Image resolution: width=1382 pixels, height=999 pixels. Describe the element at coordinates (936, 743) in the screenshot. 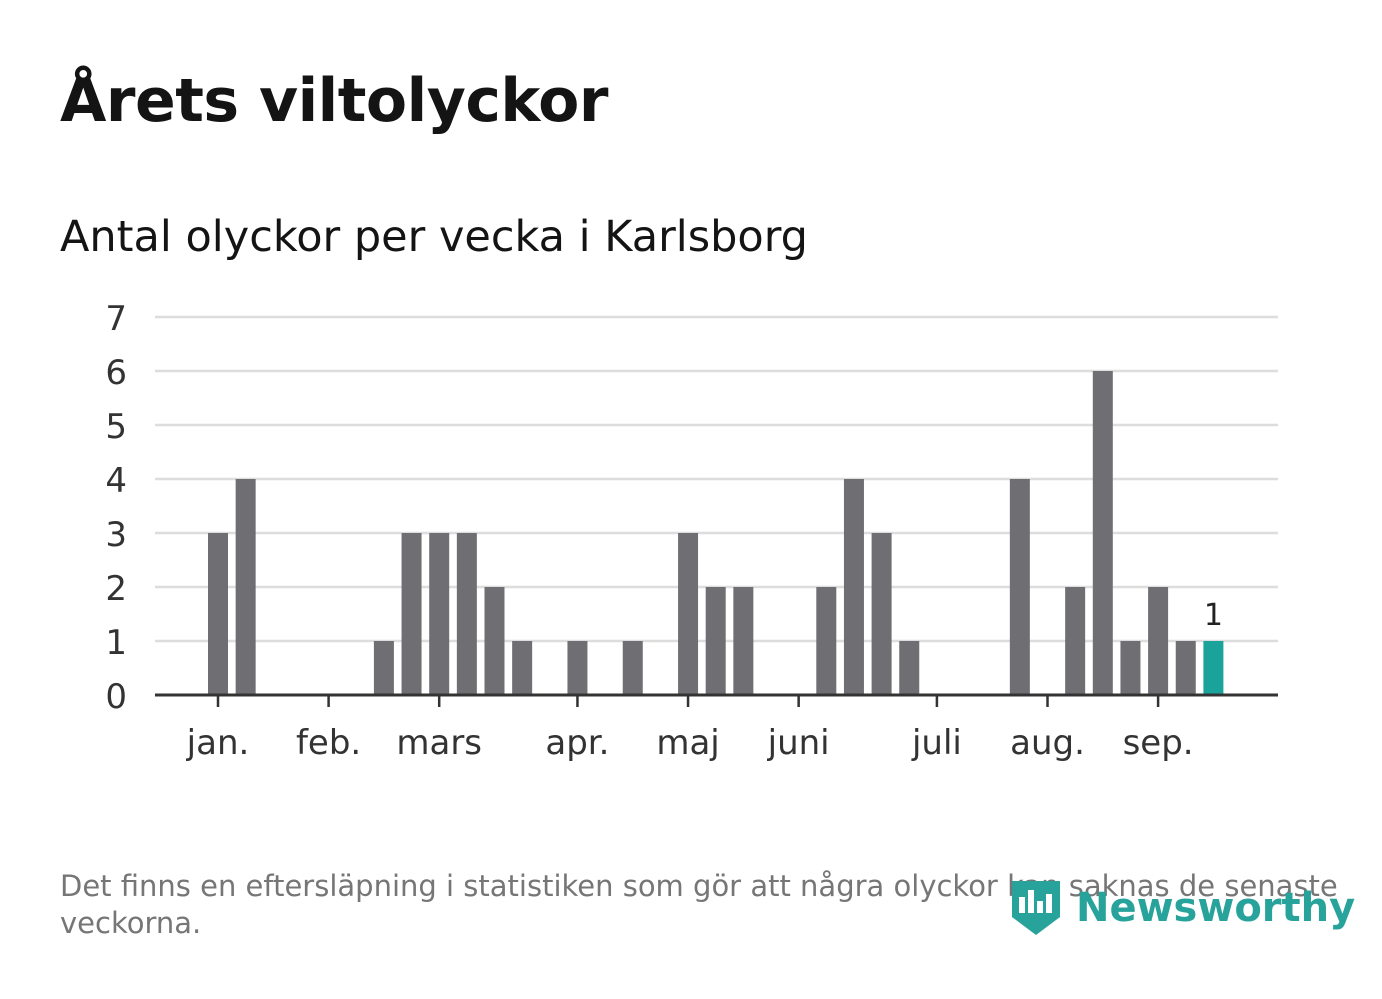

I see `x-tick-label: juli` at that location.